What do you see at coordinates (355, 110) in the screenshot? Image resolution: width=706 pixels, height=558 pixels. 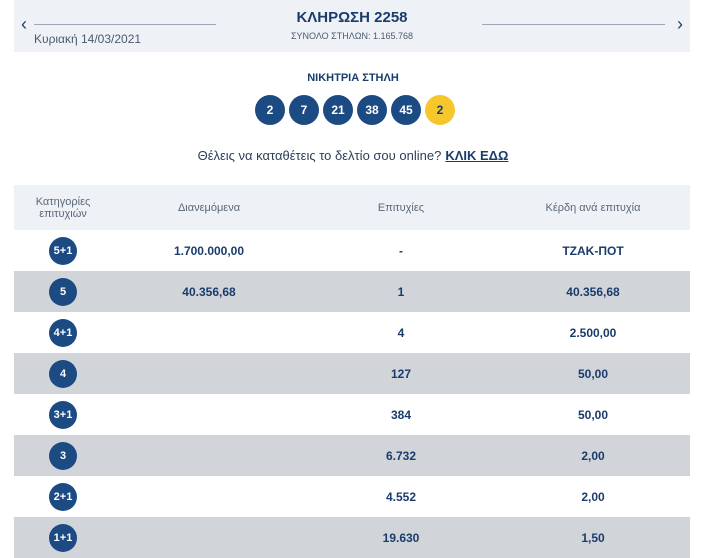 I see `winning-numbers: 2 7 21 38 45 2` at bounding box center [355, 110].